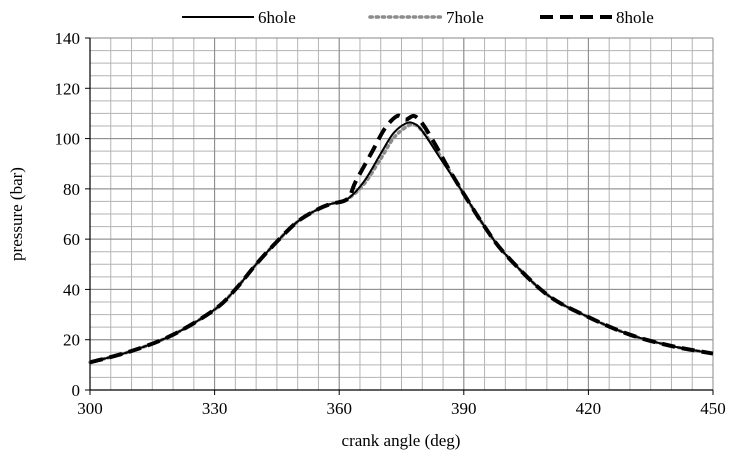  I want to click on legend: 6hole 7hole 8hole, so click(418, 17).